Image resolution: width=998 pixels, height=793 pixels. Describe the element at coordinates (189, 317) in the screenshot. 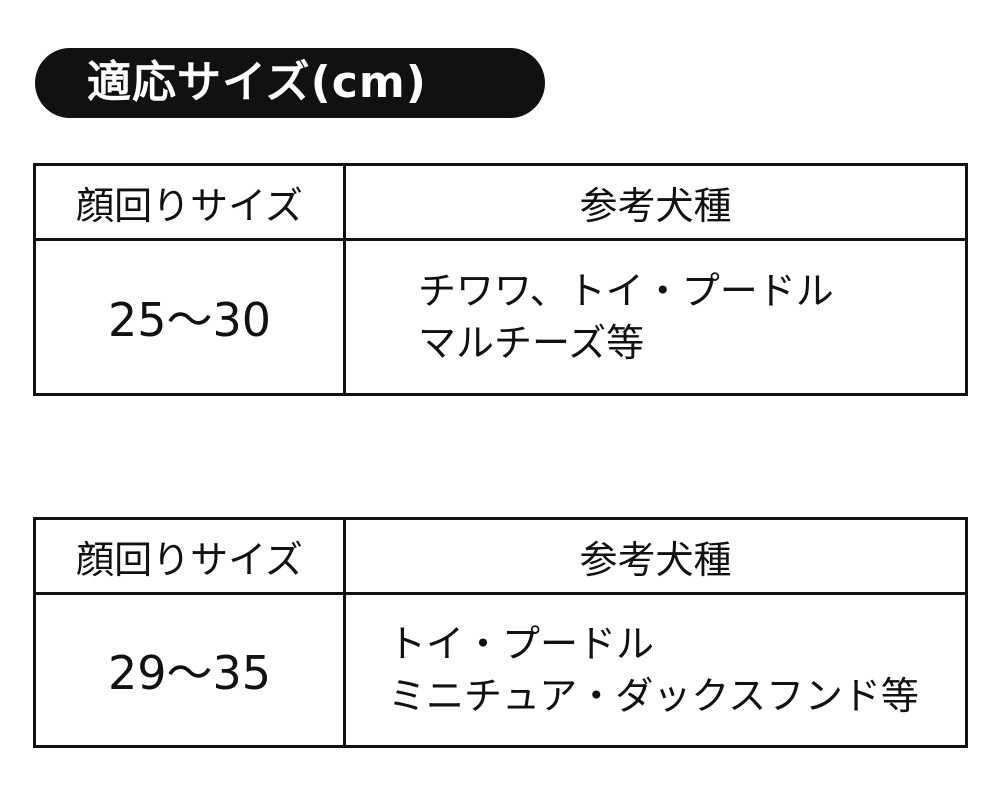

I see `size-range: 25～30` at that location.